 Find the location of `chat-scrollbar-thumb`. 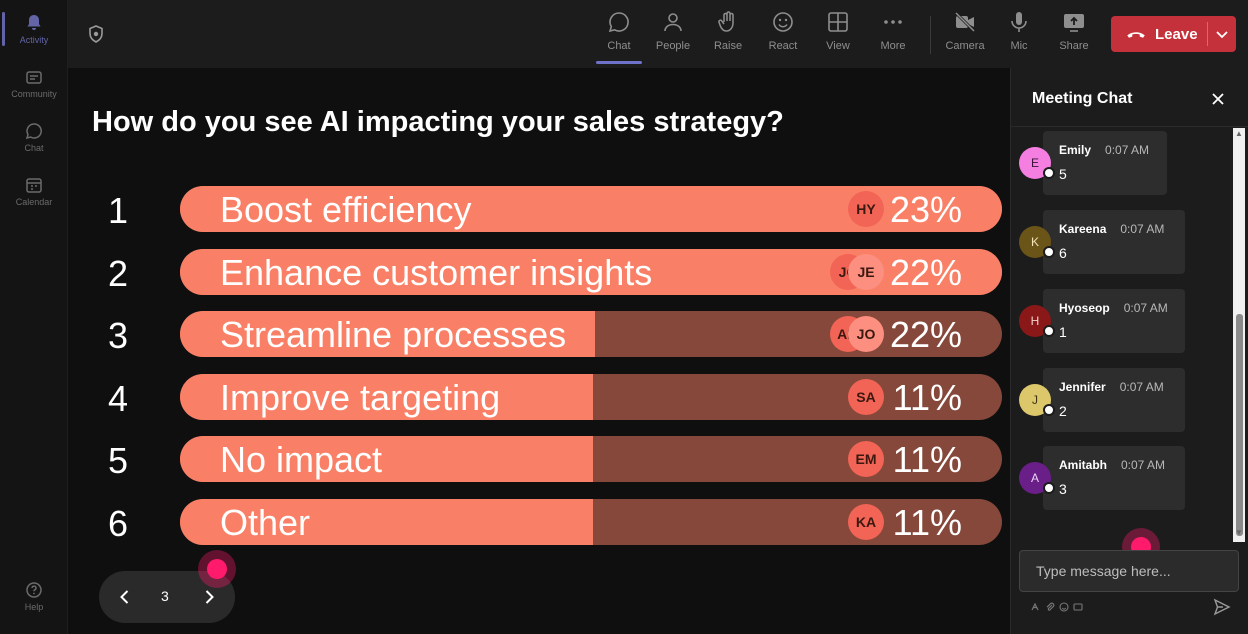

chat-scrollbar-thumb is located at coordinates (1239, 425).